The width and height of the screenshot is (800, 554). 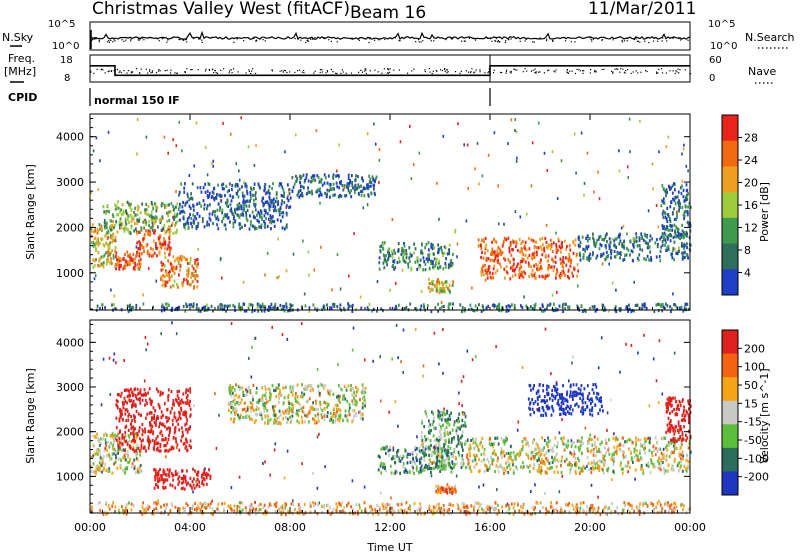 What do you see at coordinates (153, 420) in the screenshot?
I see `velocity-echo-region` at bounding box center [153, 420].